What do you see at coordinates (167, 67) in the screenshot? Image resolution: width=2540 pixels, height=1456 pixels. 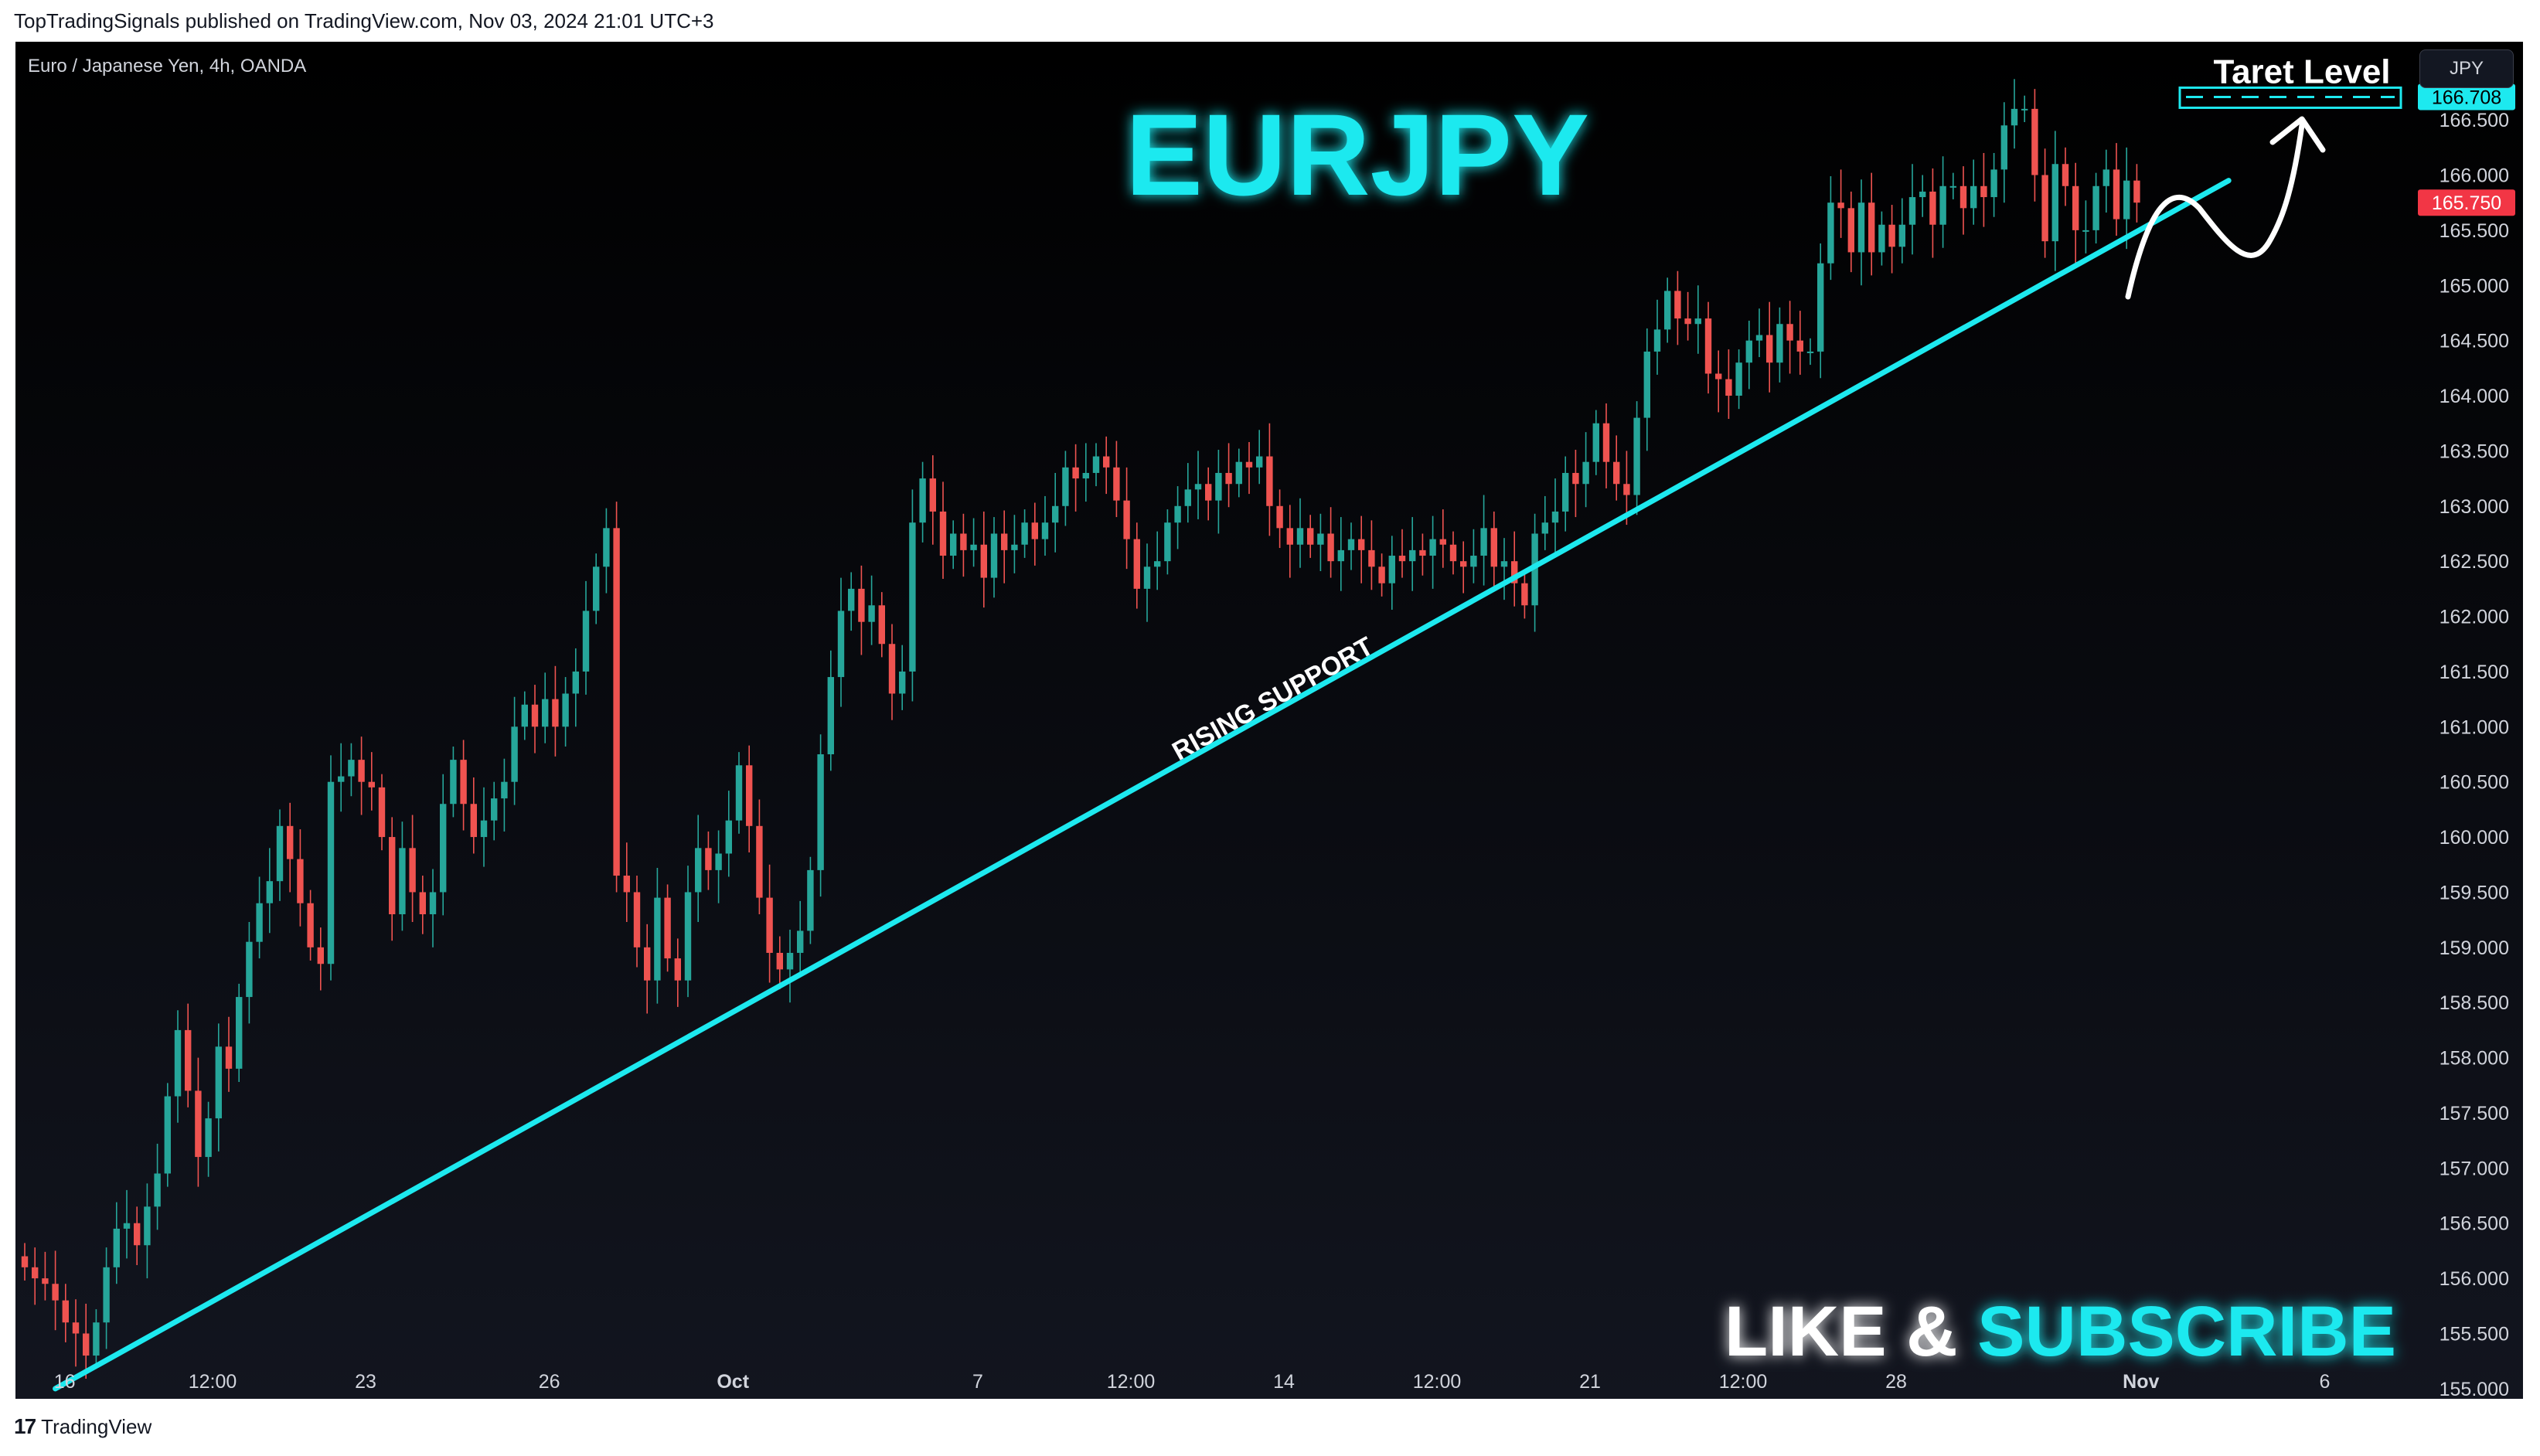 I see `symbol-description: Euro / Japanese Yen, 4h, OANDA` at bounding box center [167, 67].